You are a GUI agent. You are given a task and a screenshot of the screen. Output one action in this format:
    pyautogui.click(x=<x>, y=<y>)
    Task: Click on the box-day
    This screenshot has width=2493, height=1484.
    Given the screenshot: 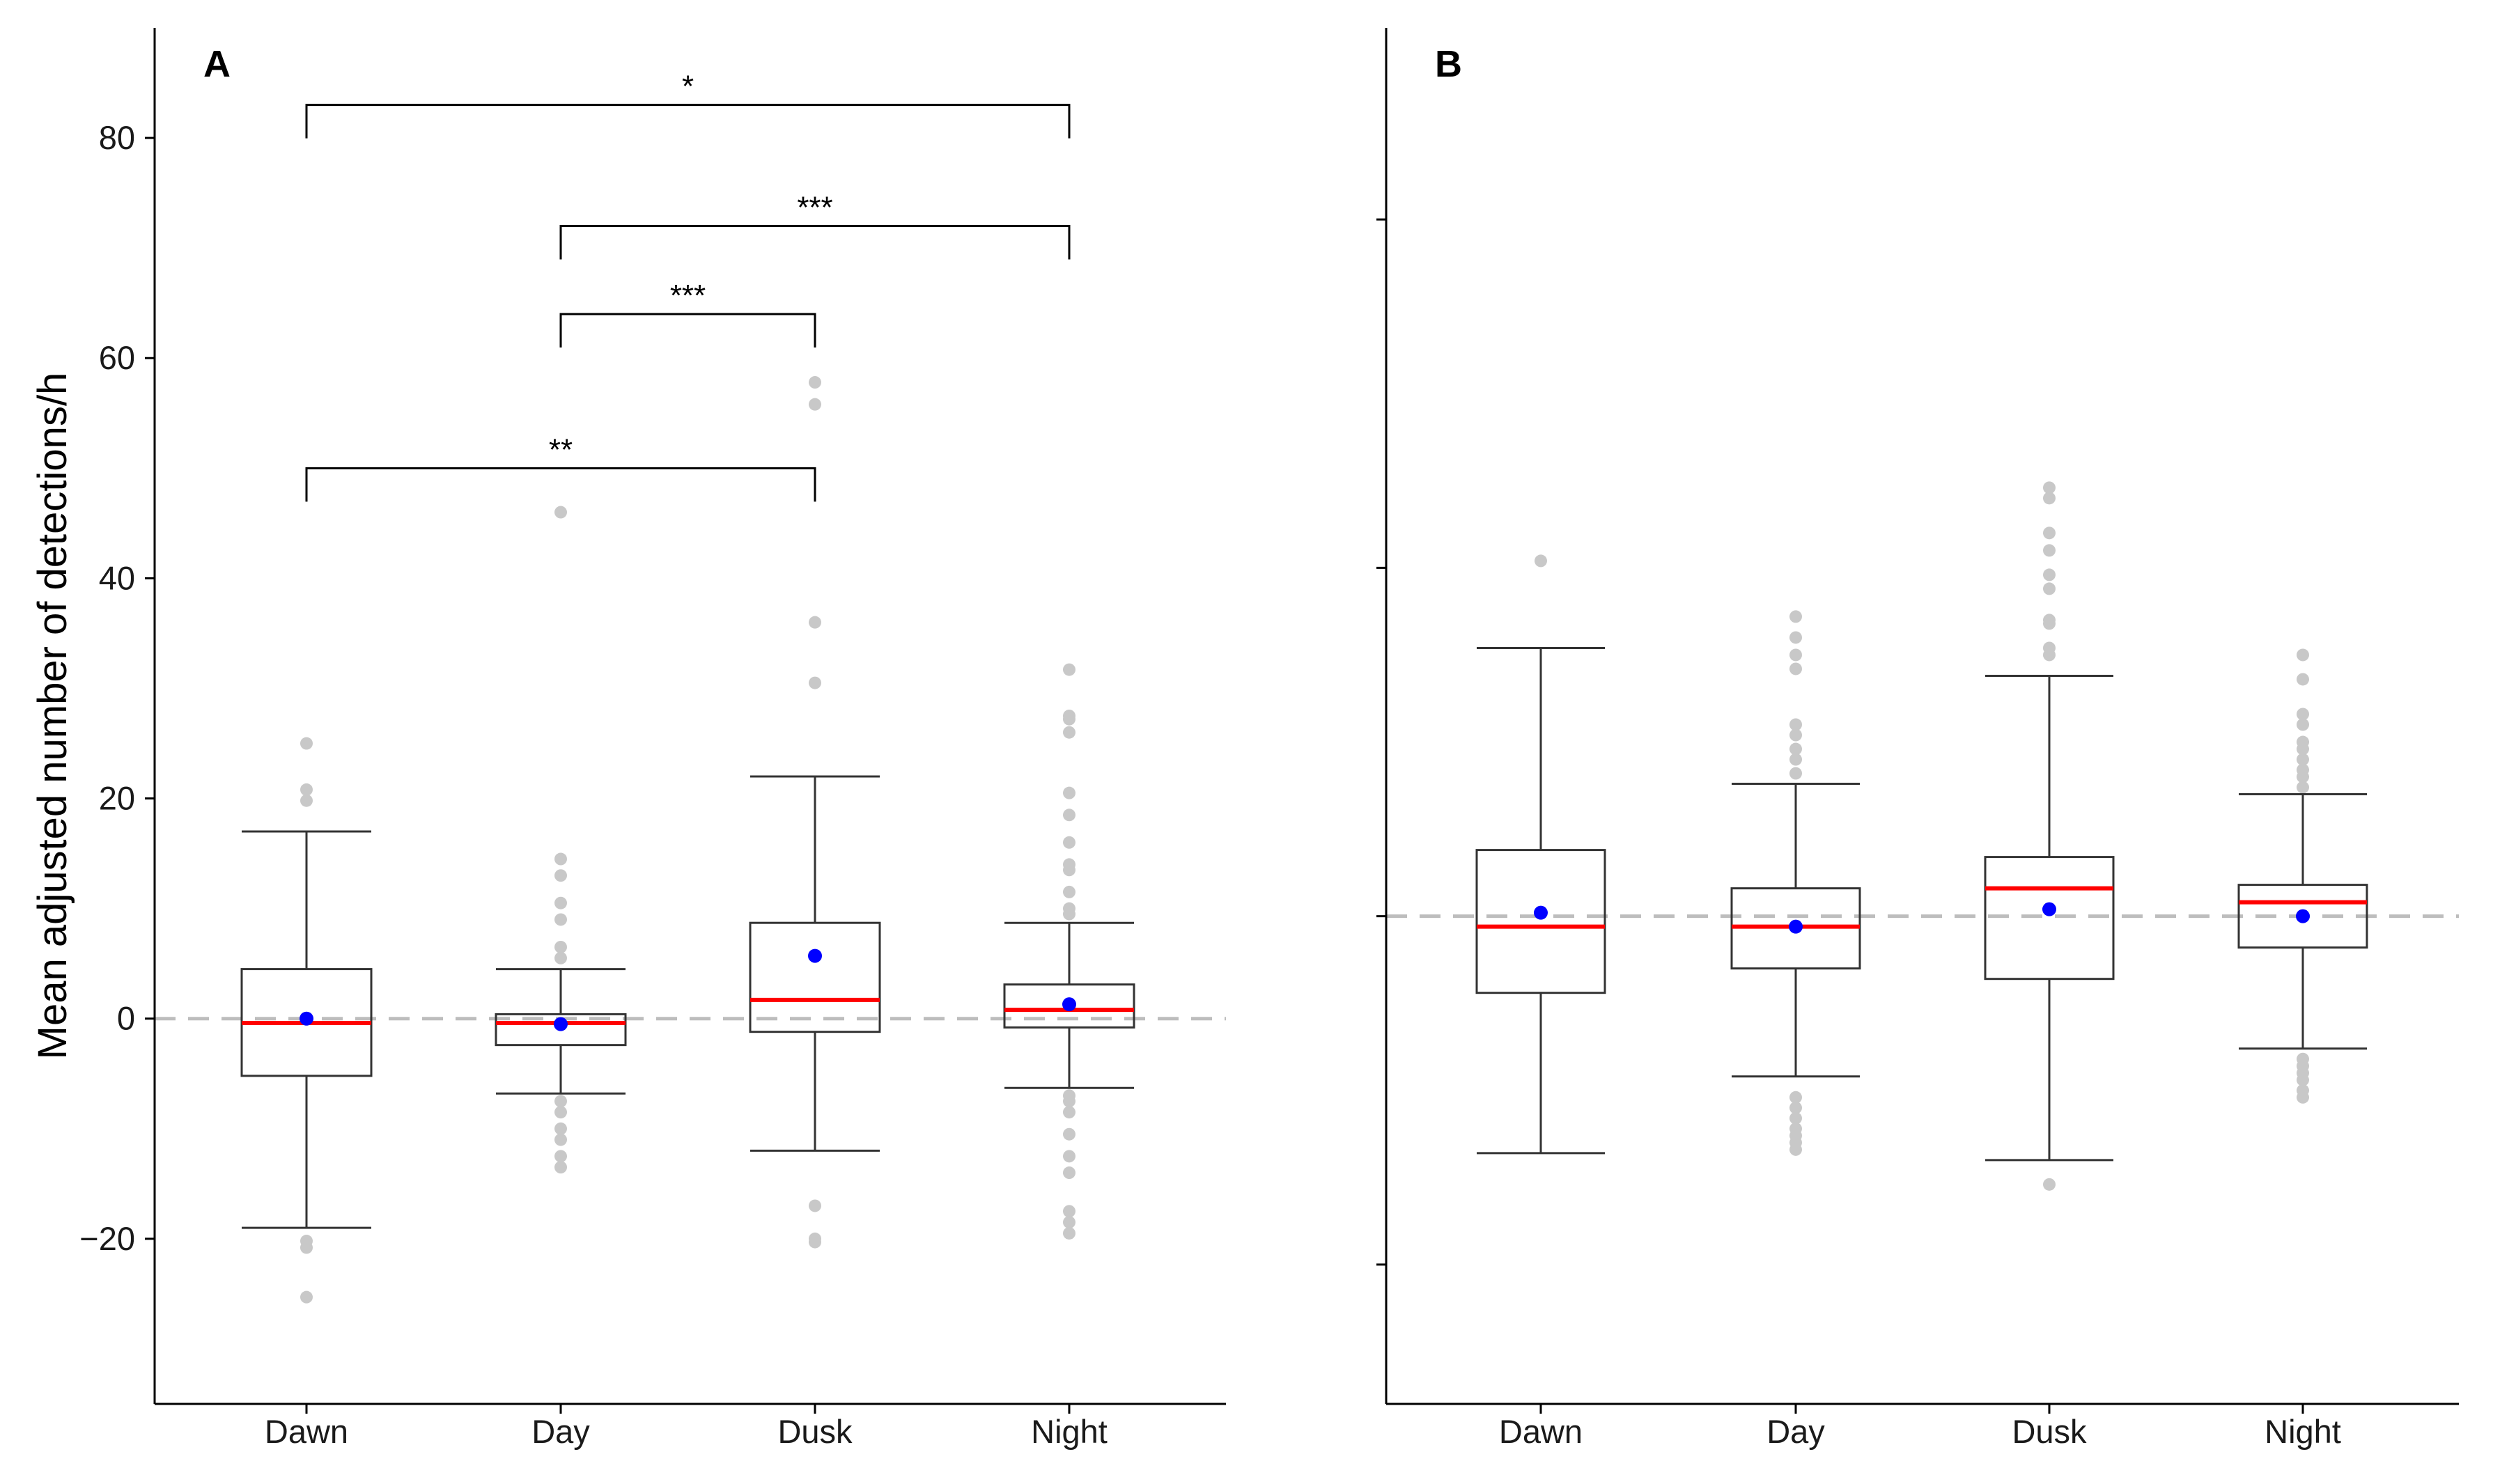 What is the action you would take?
    pyautogui.click(x=1795, y=883)
    